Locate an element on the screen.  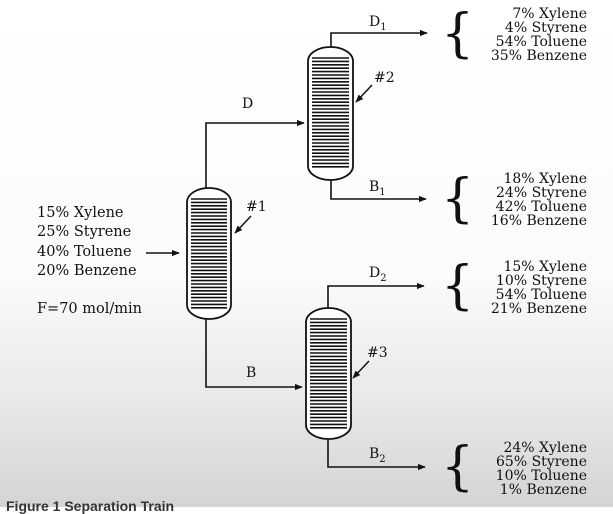
output-line: 42% Toluene is located at coordinates (541, 207).